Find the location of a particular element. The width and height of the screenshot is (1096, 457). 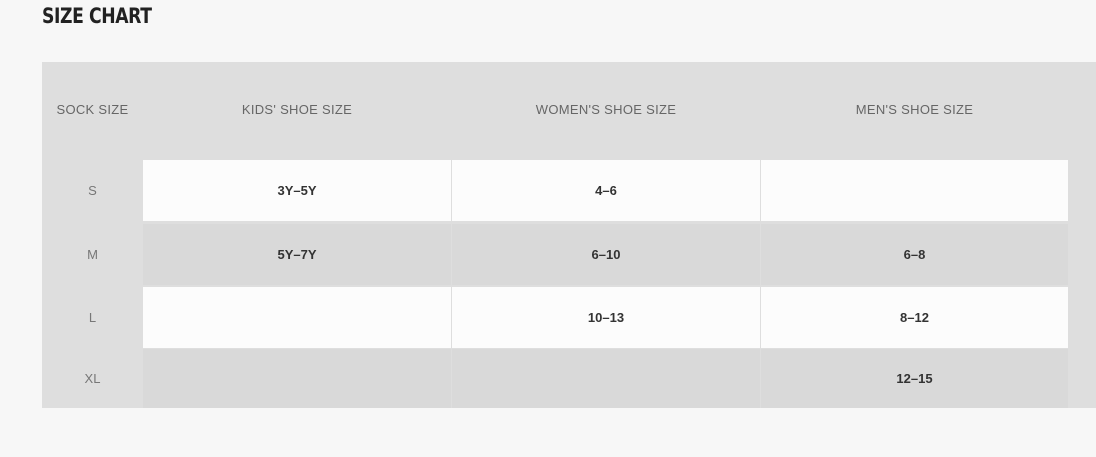

header-sock-size: SOCK SIZE is located at coordinates (92, 109).